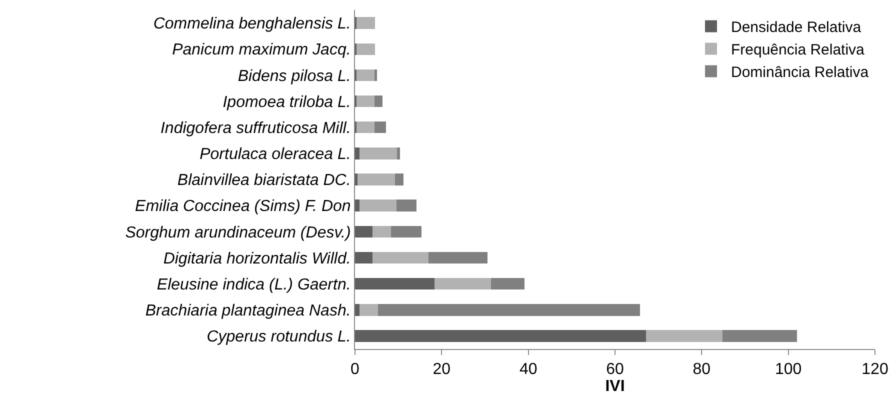 This screenshot has width=893, height=404. Describe the element at coordinates (252, 24) in the screenshot. I see `y-tick-label: Commelina benghalensis L.` at that location.